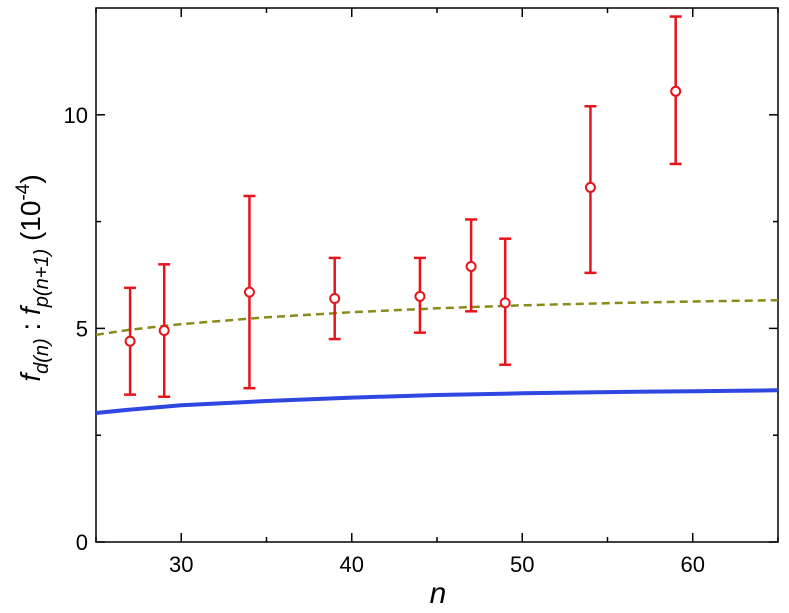 Image resolution: width=789 pixels, height=613 pixels. Describe the element at coordinates (30, 178) in the screenshot. I see `y-label-close: )` at that location.